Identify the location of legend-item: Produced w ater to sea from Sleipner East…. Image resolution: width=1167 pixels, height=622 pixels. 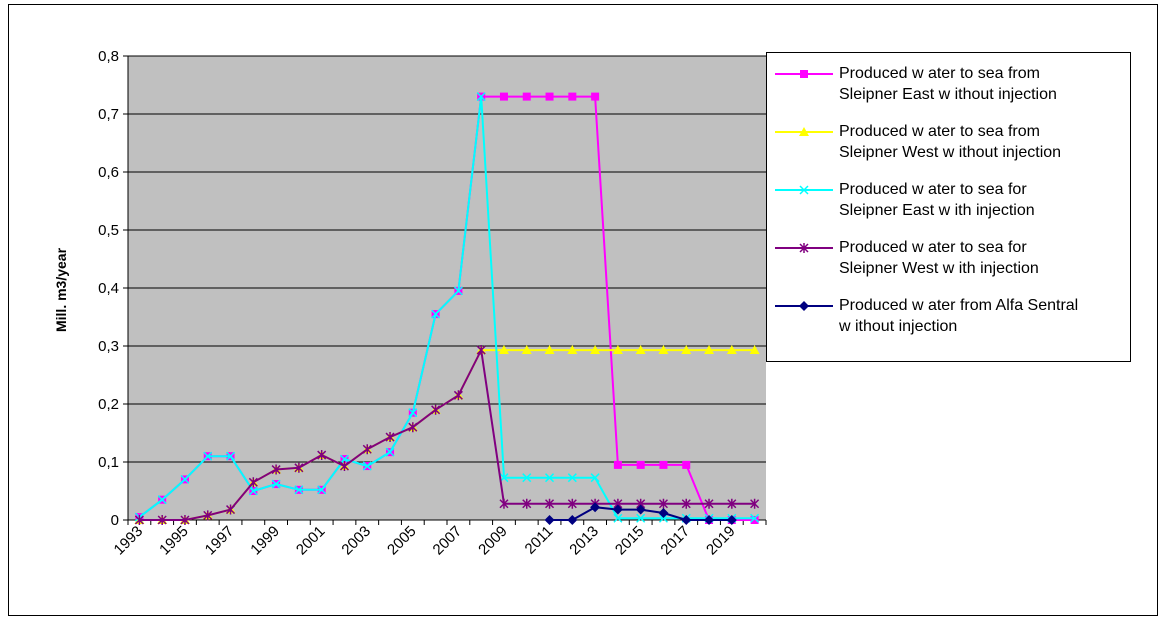
(949, 89).